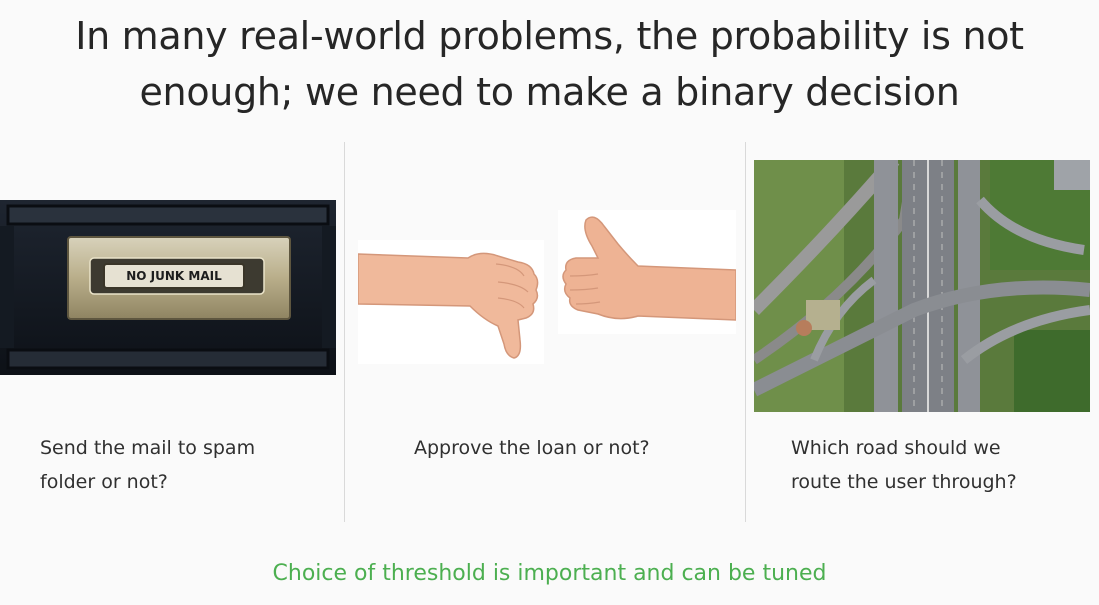  What do you see at coordinates (451, 302) in the screenshot?
I see `thumbs-down-photo` at bounding box center [451, 302].